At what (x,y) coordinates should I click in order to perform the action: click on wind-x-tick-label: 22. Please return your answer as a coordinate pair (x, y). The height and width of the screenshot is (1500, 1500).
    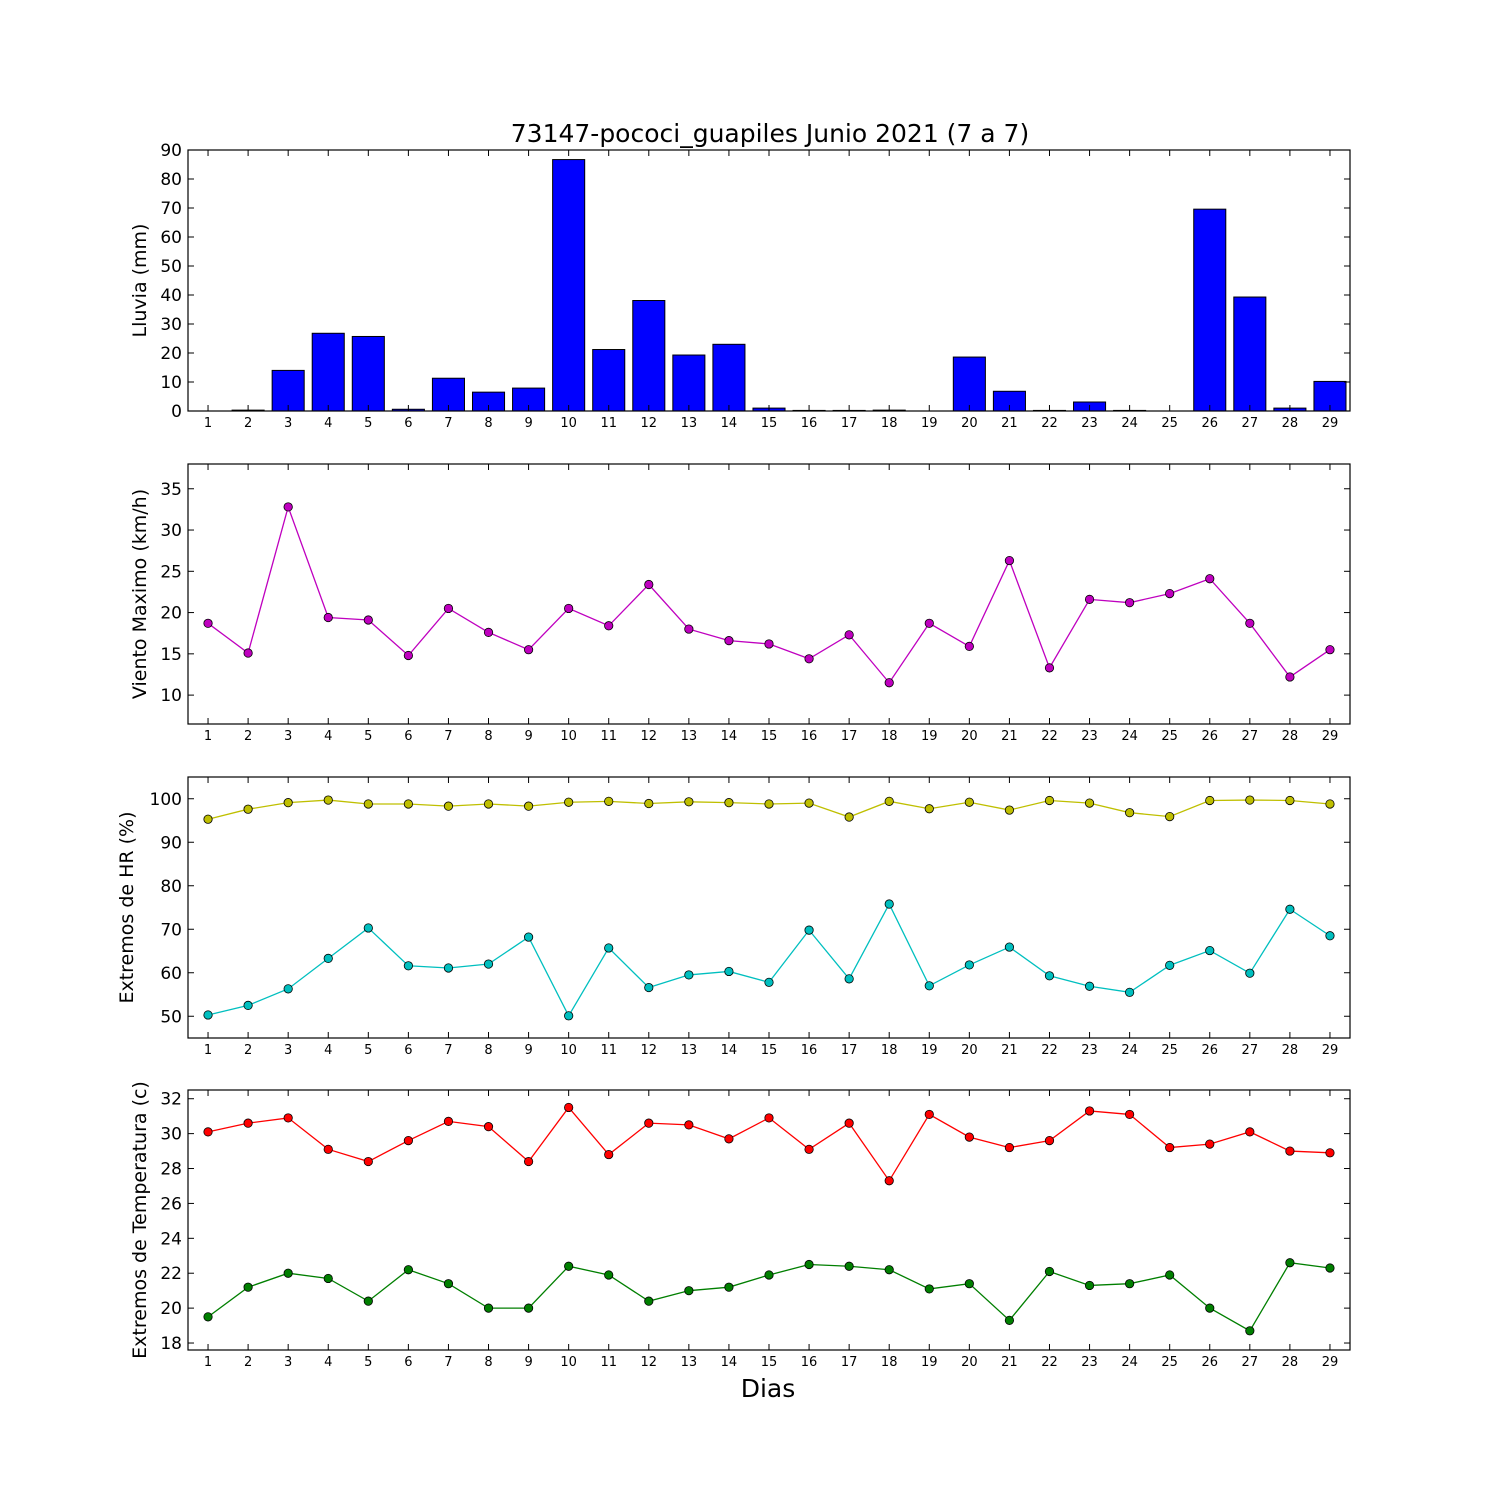
    Looking at the image, I should click on (1049, 736).